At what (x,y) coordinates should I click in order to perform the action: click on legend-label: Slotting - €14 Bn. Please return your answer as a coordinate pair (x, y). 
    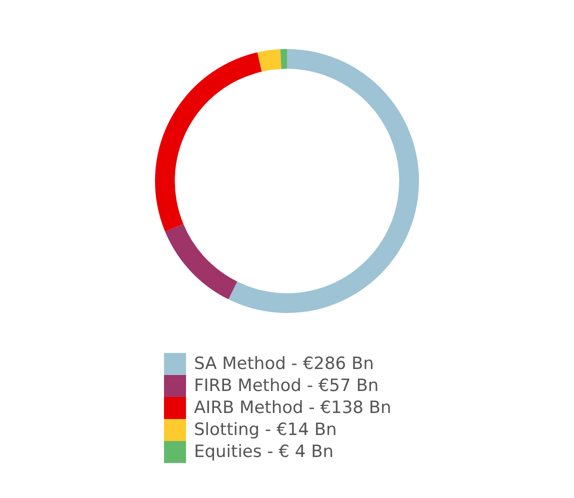
    Looking at the image, I should click on (265, 430).